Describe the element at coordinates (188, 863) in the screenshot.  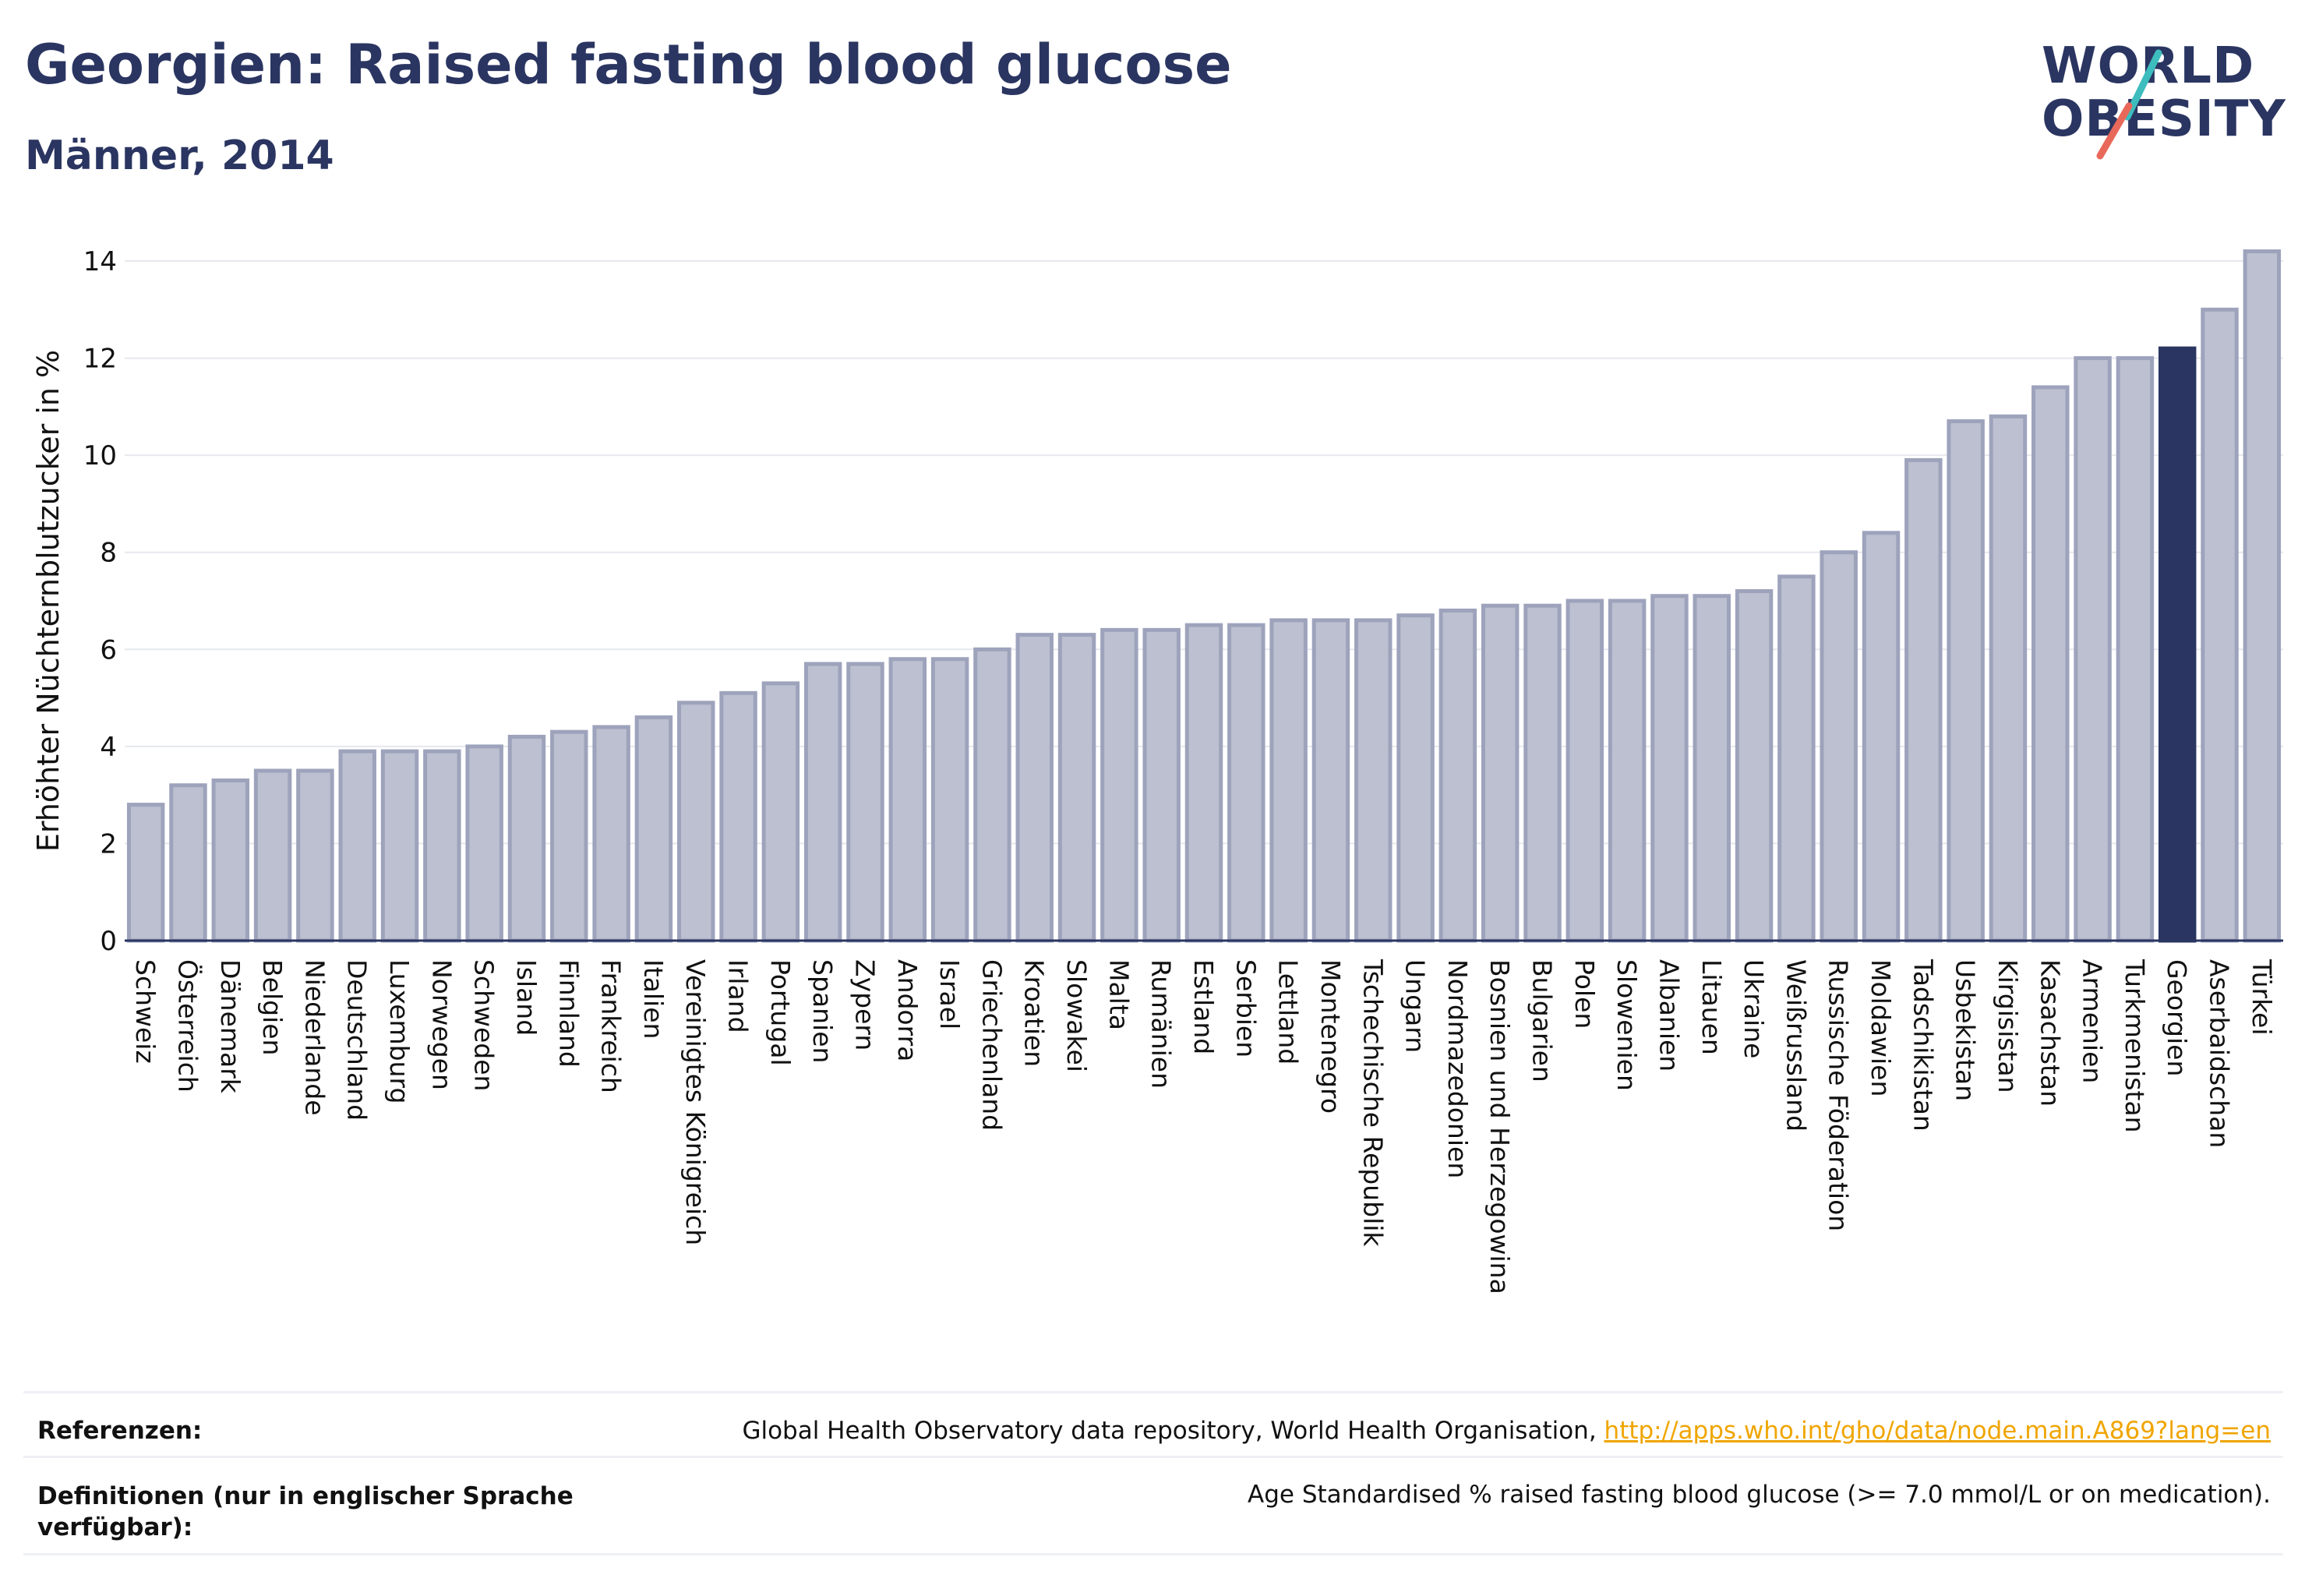
I see `bar-österreich` at that location.